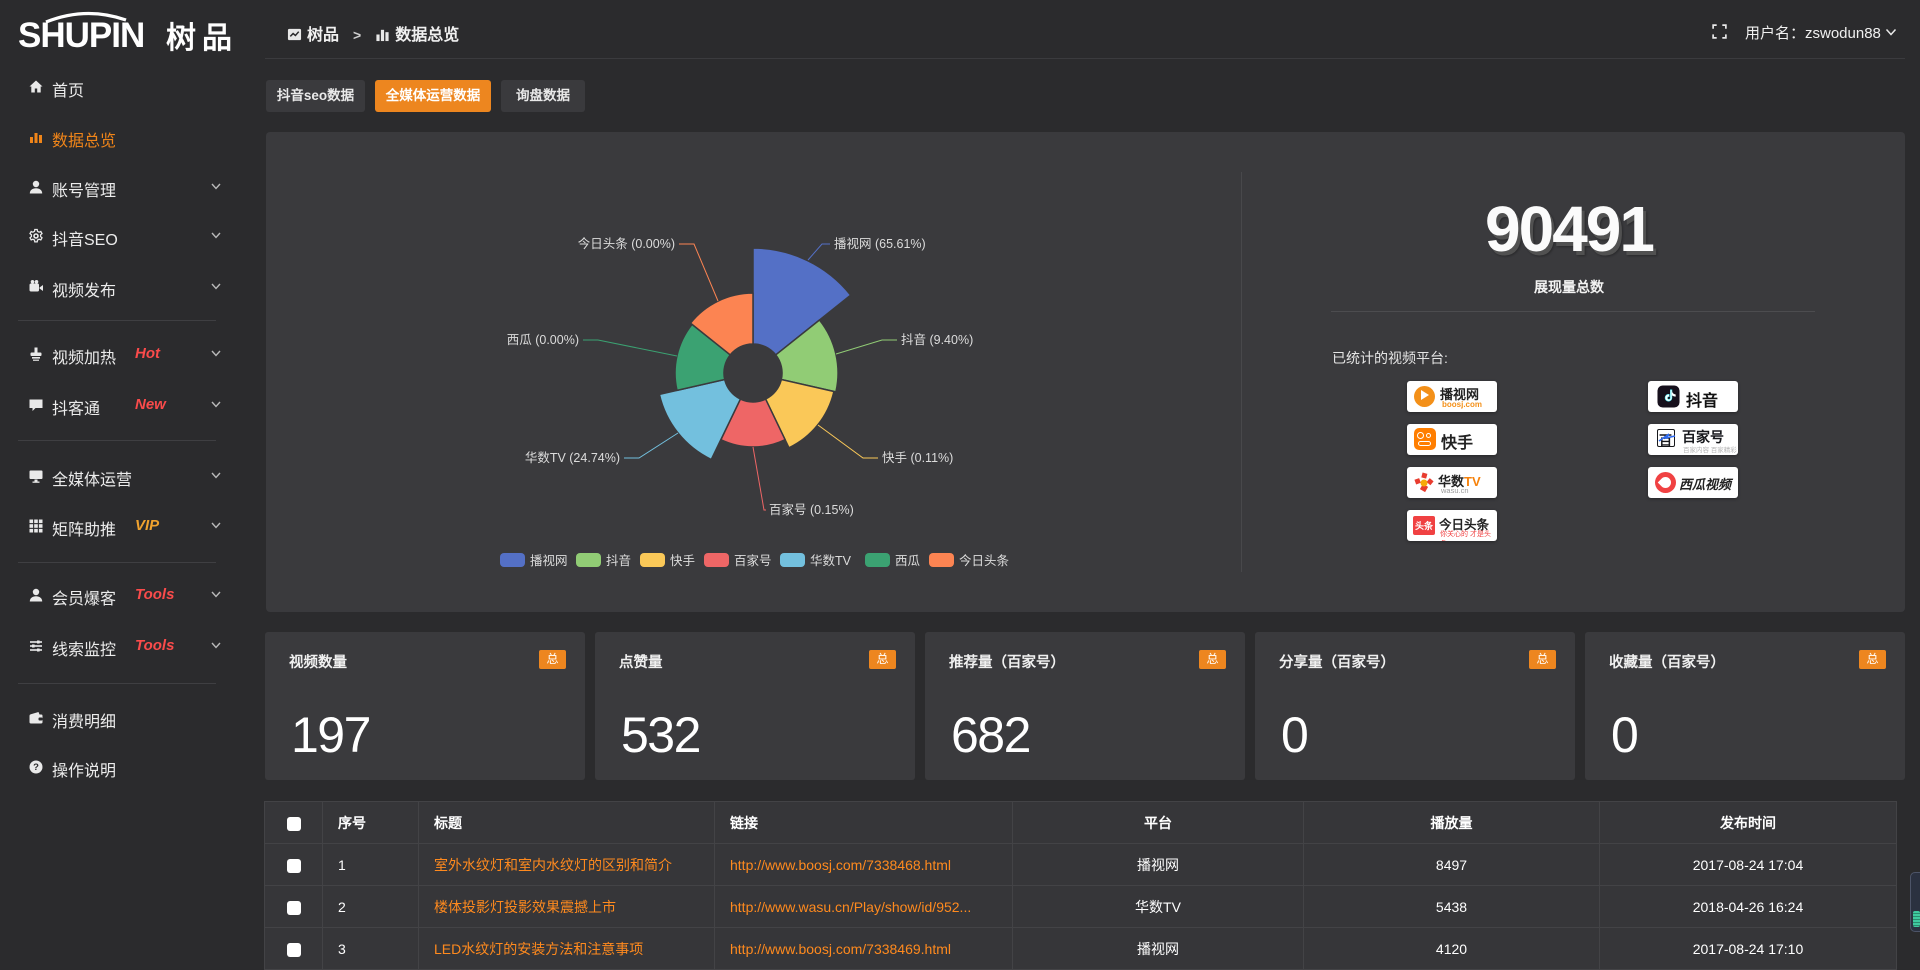 This screenshot has height=970, width=1920. What do you see at coordinates (549, 560) in the screenshot?
I see `svg-text: 播视网` at bounding box center [549, 560].